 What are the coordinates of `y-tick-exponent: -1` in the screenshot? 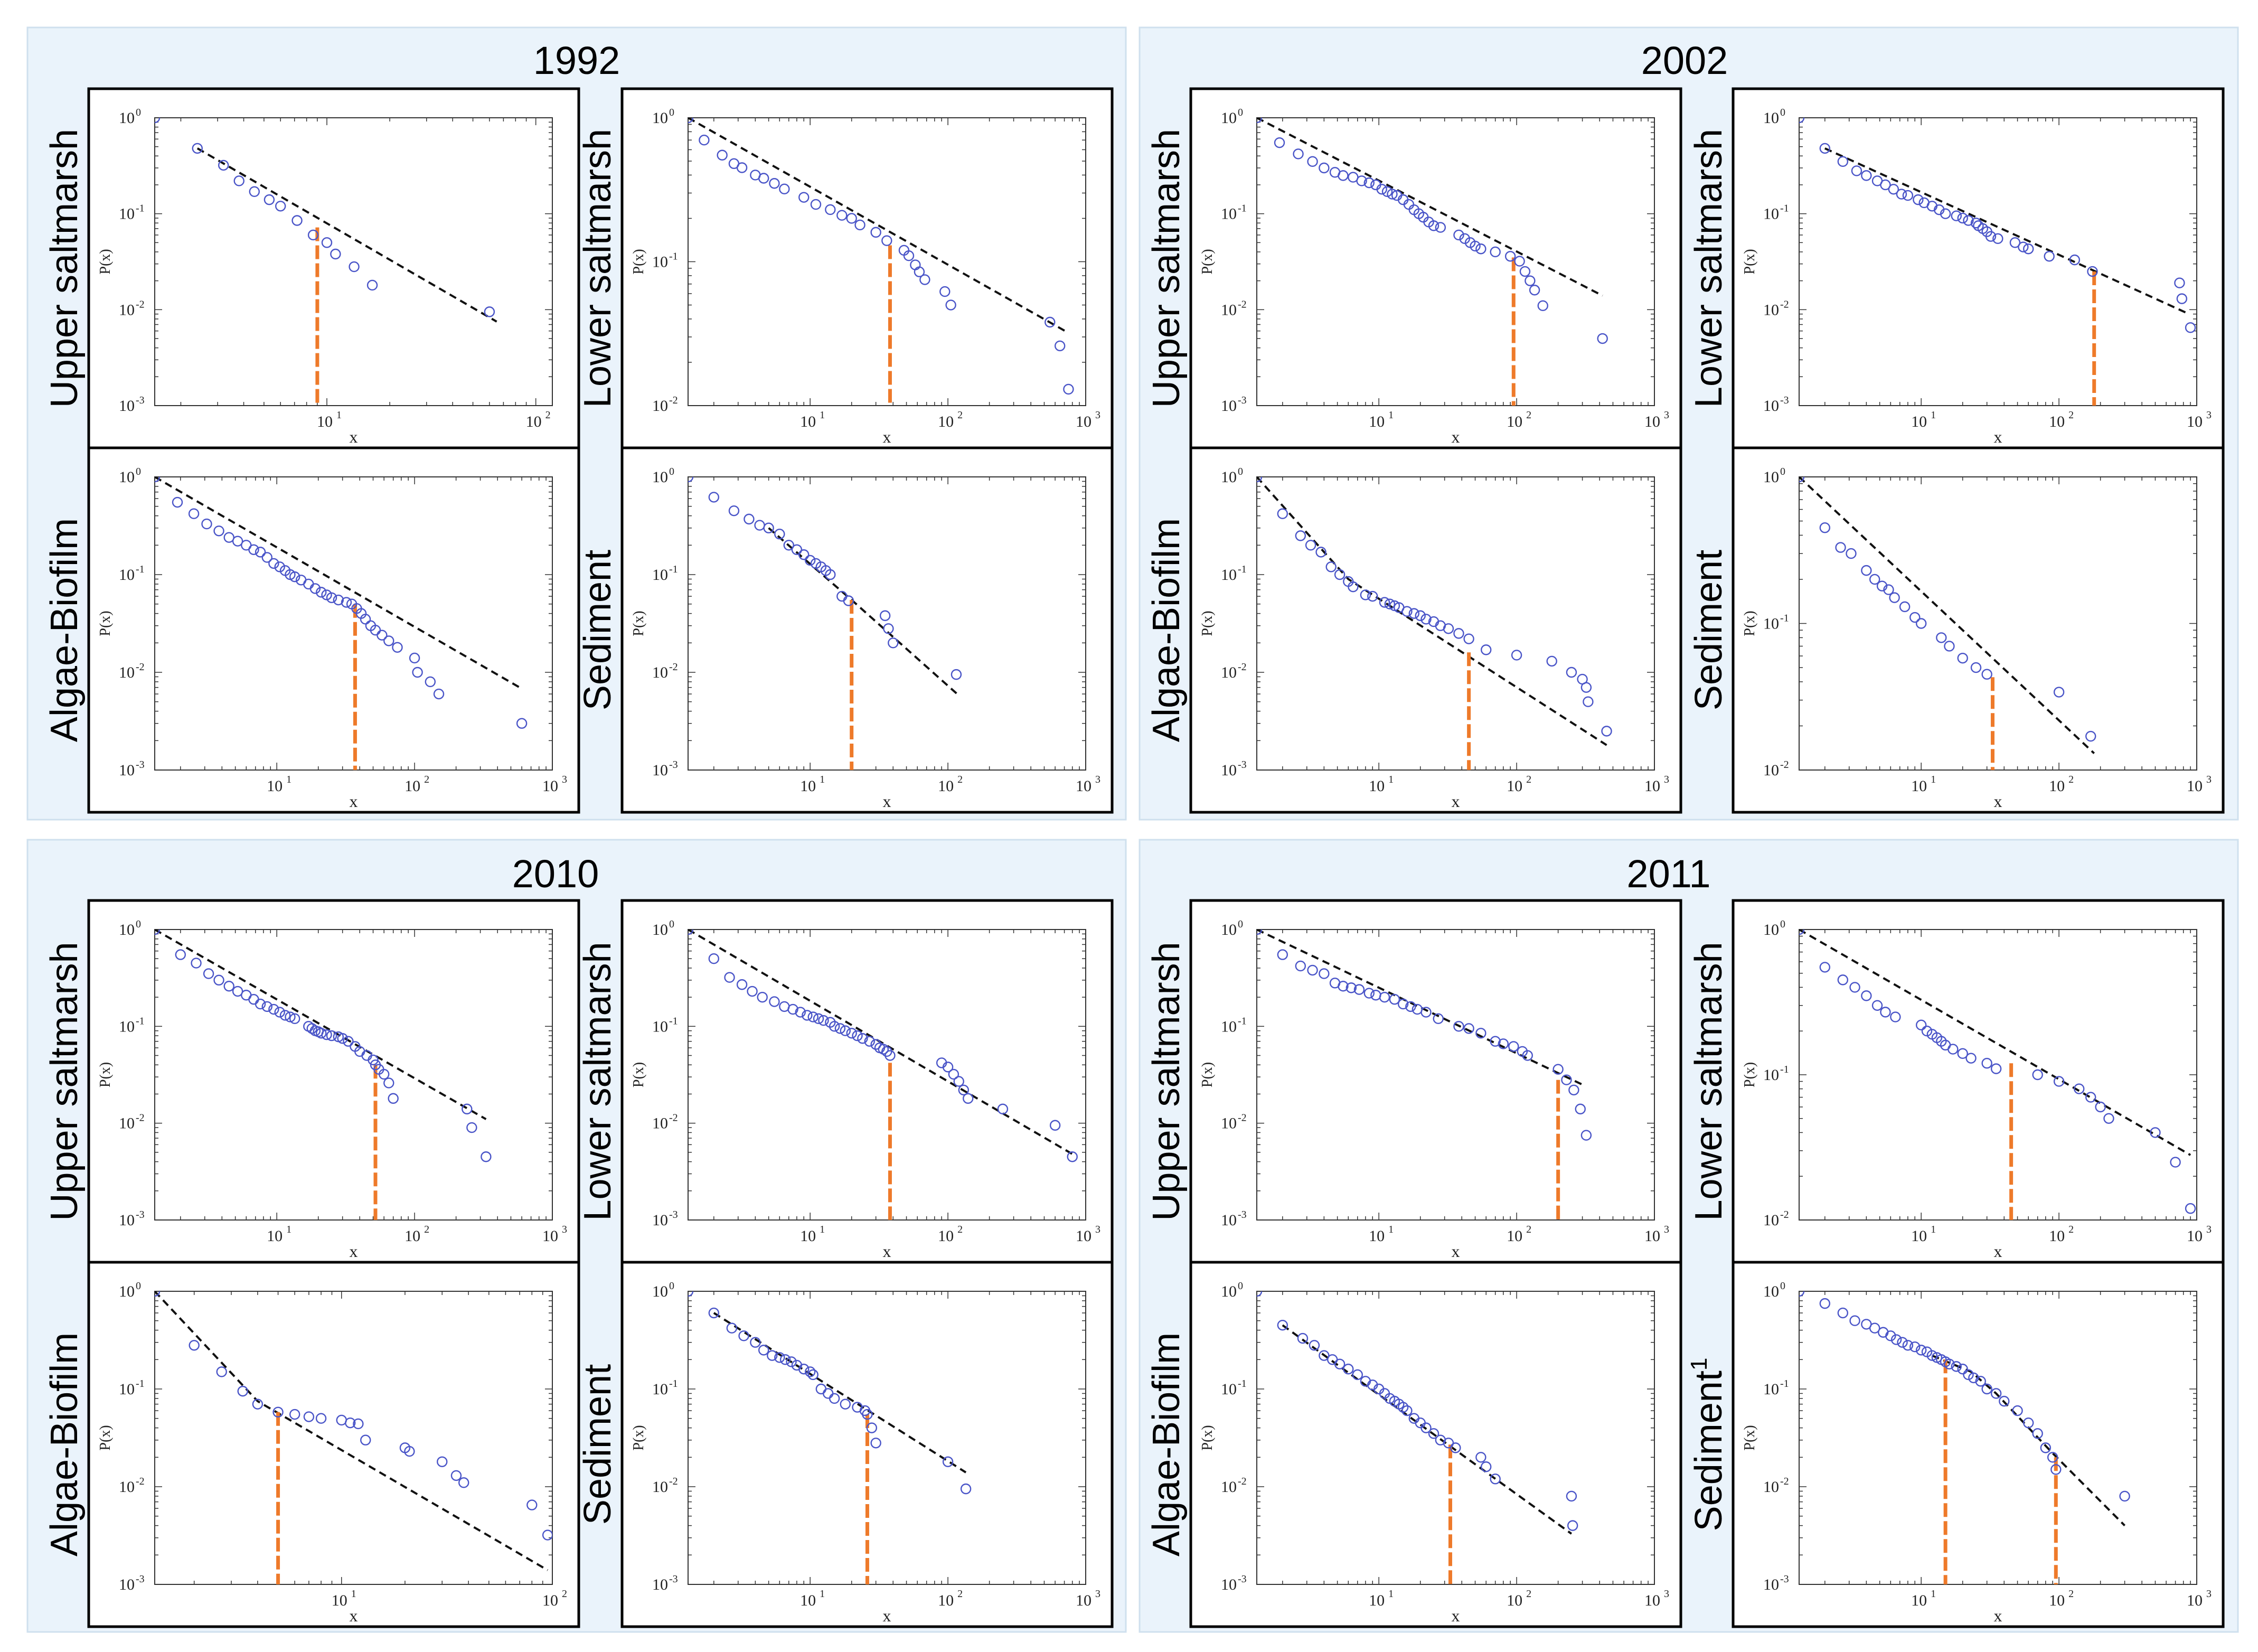 It's located at (141, 209).